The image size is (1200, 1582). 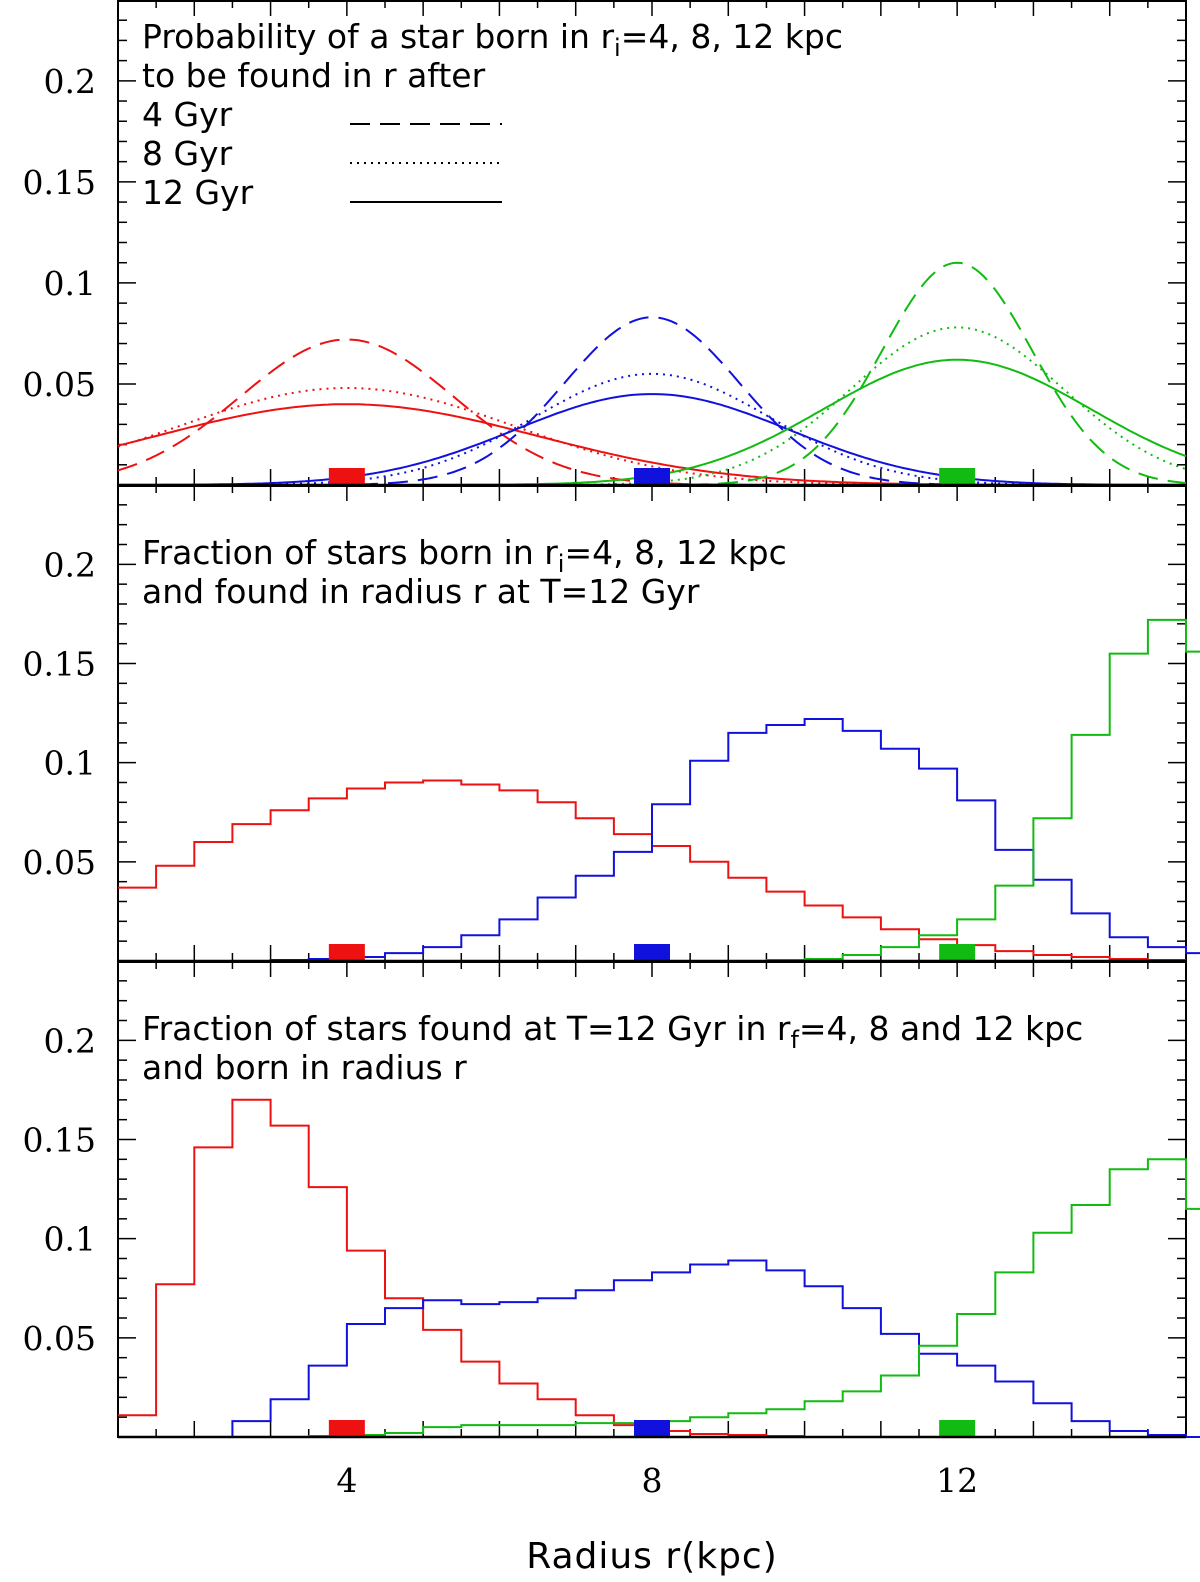 What do you see at coordinates (941, 1028) in the screenshot?
I see `text-span: =4, 8 and 12 kpc` at bounding box center [941, 1028].